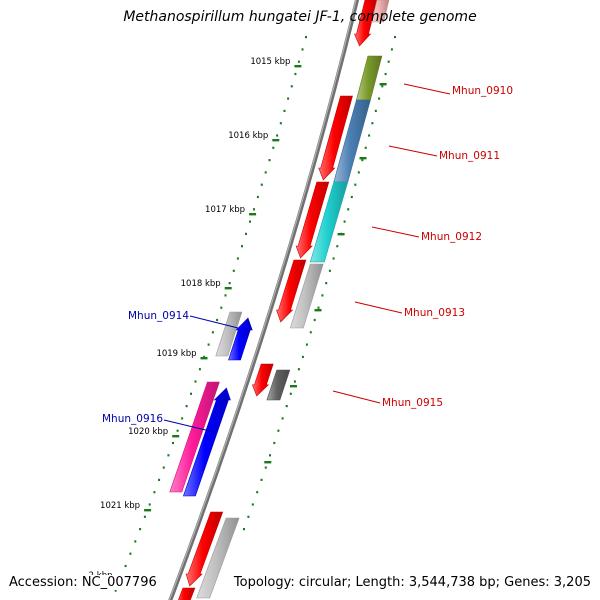 The width and height of the screenshot is (600, 600). Describe the element at coordinates (248, 136) in the screenshot. I see `tick-label: 1016 kbp` at that location.